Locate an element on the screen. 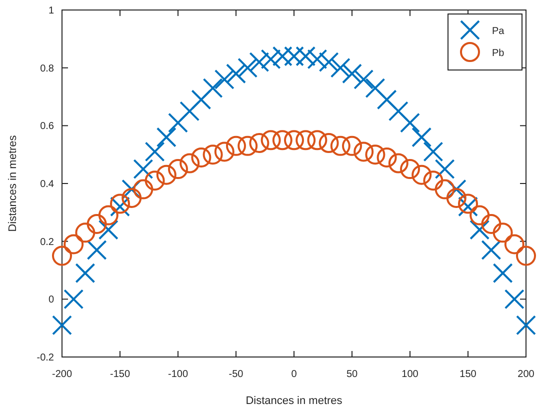  y-tick-label: 0.4 is located at coordinates (47, 184).